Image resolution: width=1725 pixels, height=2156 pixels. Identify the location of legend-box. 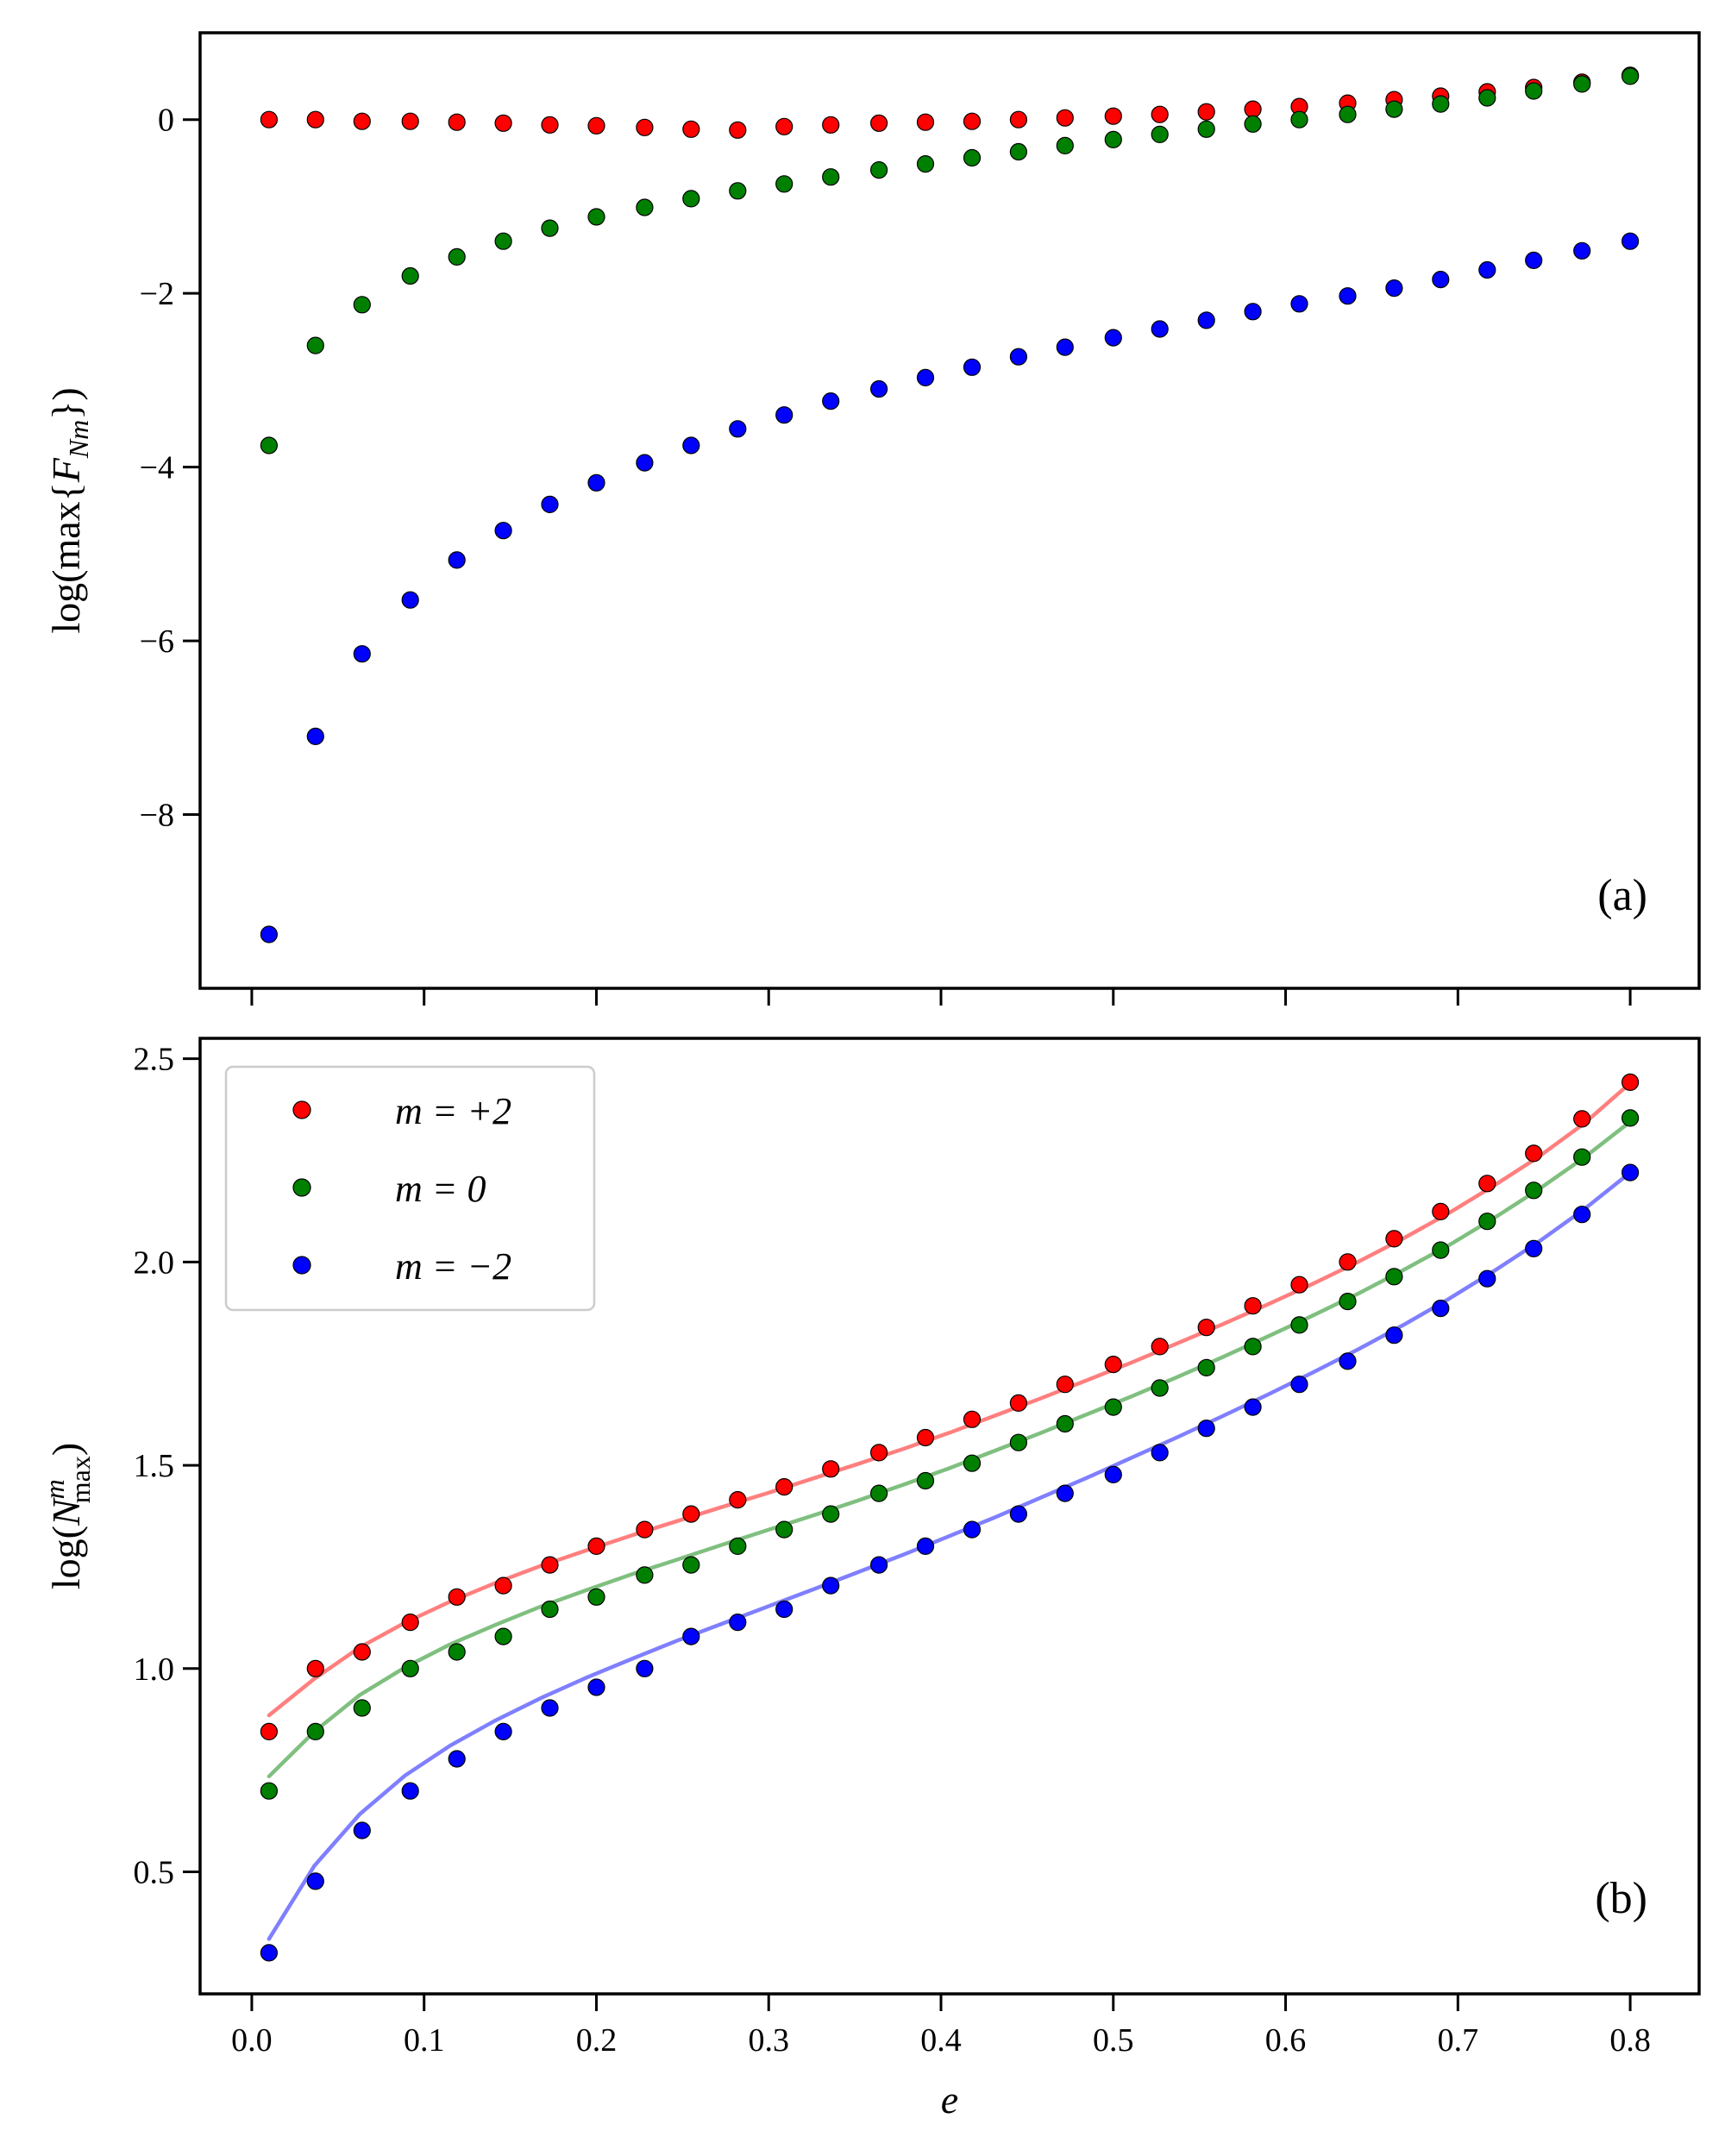
(410, 1188).